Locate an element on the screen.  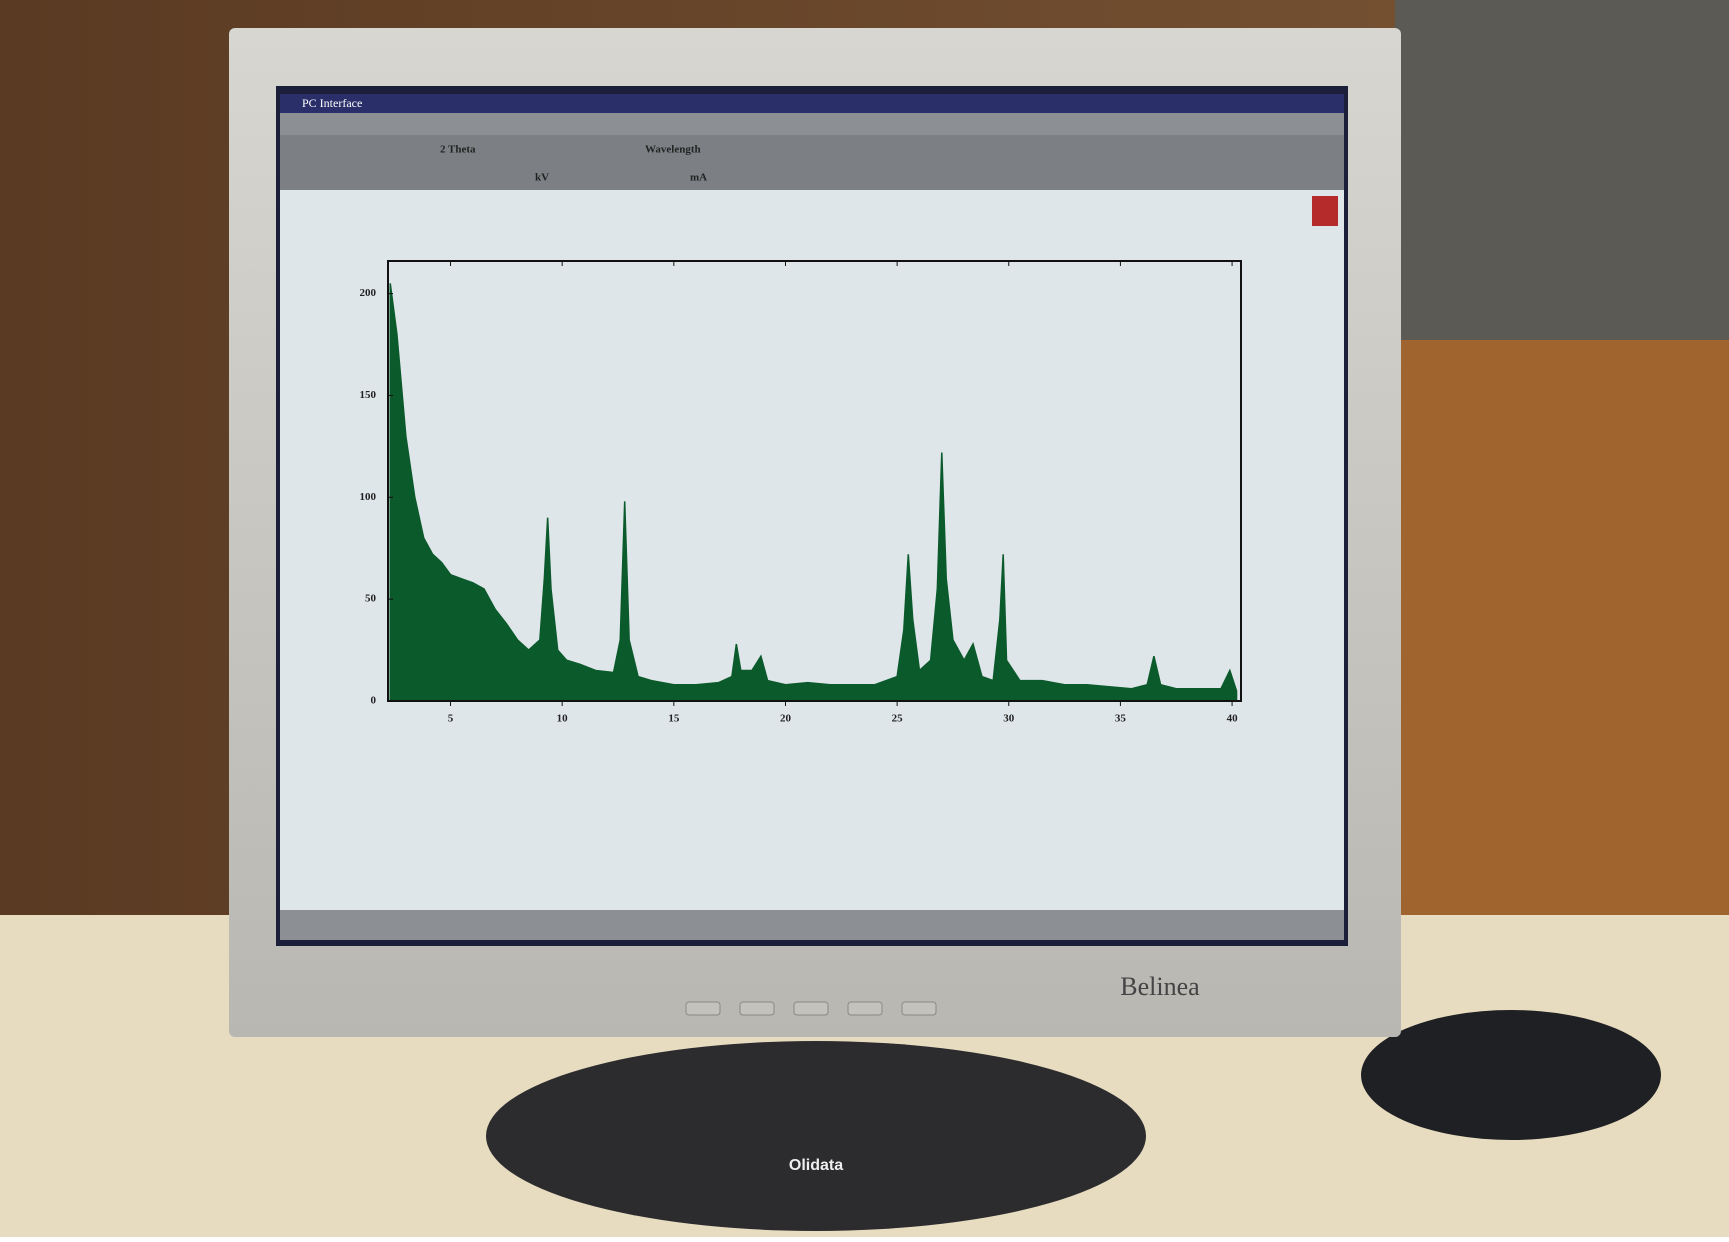
y-tick-label: 100 is located at coordinates (368, 497).